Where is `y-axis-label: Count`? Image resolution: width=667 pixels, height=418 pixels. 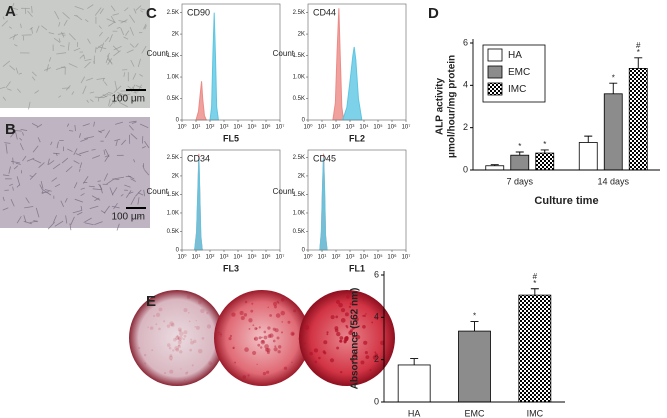
y-axis-label: Count is located at coordinates (158, 191).